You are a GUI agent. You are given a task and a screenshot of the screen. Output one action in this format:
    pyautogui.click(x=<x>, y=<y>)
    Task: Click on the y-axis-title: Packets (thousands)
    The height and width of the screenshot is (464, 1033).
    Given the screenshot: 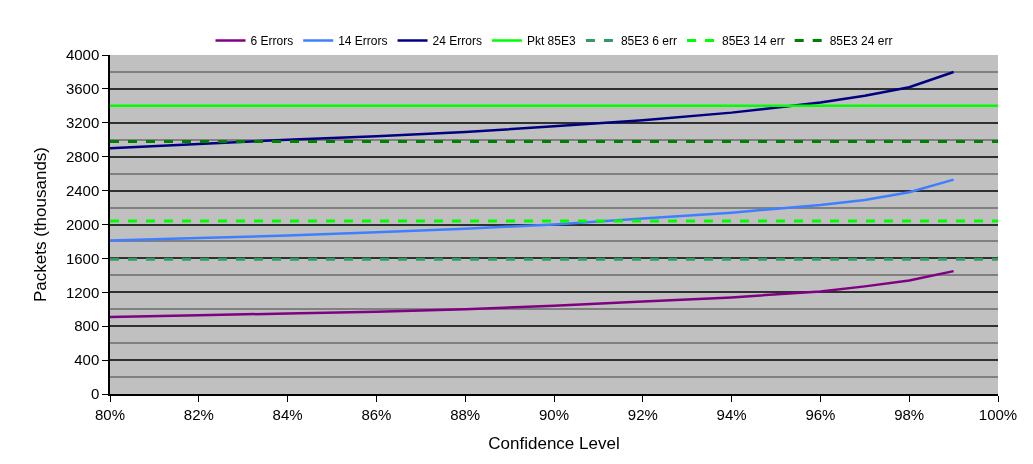 What is the action you would take?
    pyautogui.click(x=40, y=224)
    